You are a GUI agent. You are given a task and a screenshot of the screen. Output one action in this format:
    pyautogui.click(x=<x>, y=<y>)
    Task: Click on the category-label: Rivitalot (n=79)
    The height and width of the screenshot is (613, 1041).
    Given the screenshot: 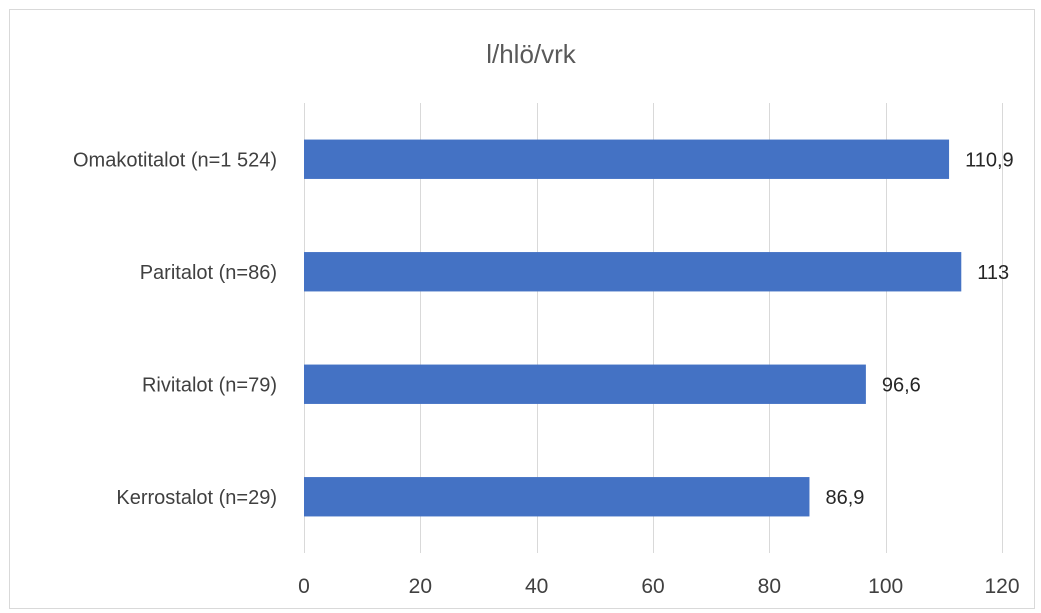 What is the action you would take?
    pyautogui.click(x=209, y=385)
    